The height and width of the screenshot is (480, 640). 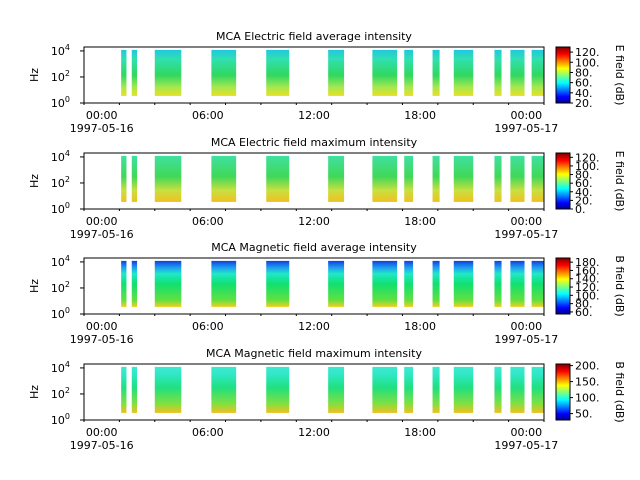 I want to click on colorbar: 20.40.60.80.100.120. E field (dB), so click(x=590, y=77).